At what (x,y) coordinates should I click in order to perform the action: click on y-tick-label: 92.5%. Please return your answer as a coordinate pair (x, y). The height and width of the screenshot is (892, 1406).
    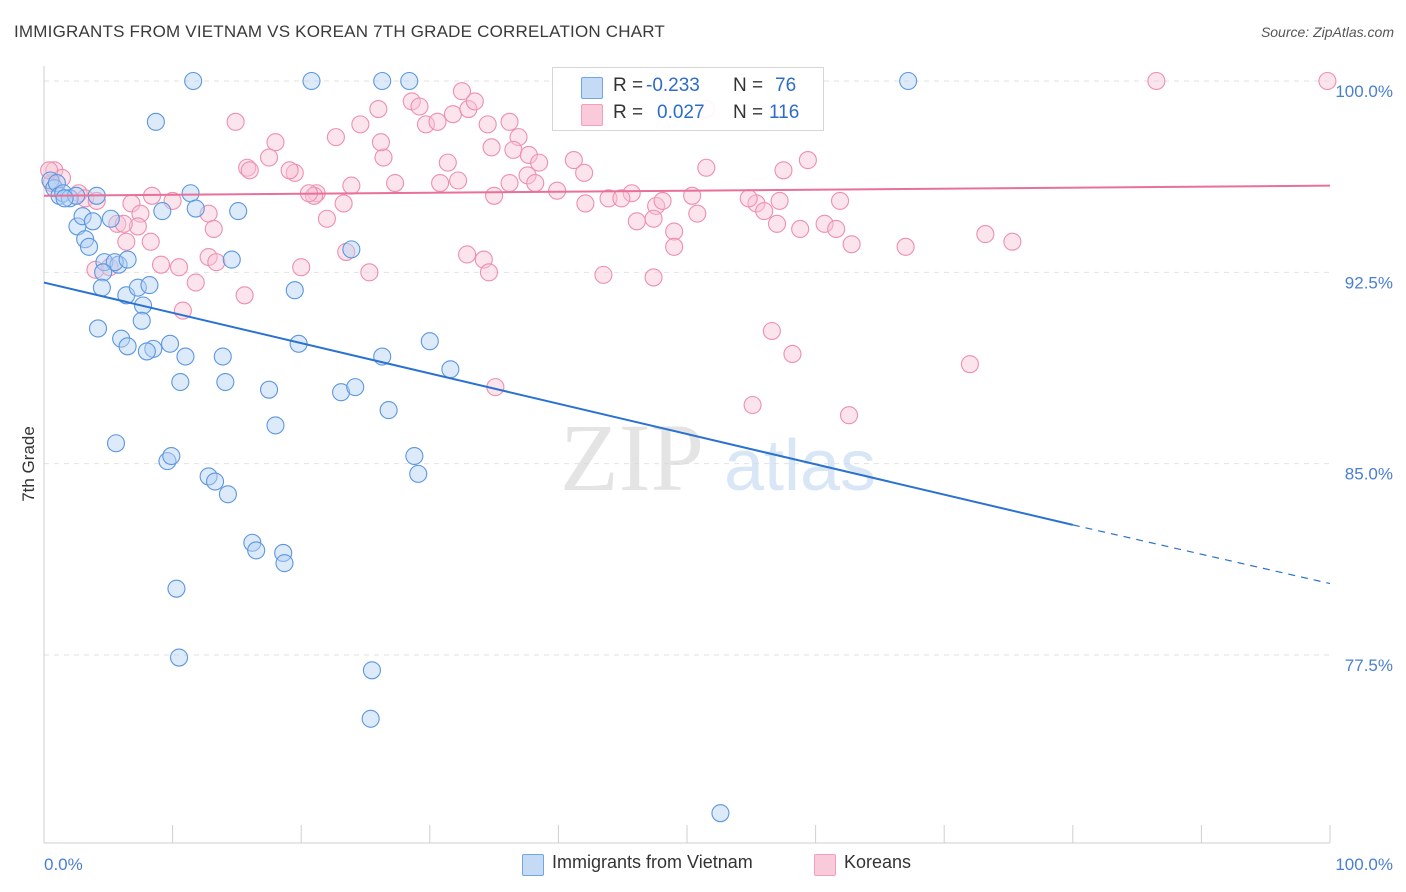
    Looking at the image, I should click on (1369, 282).